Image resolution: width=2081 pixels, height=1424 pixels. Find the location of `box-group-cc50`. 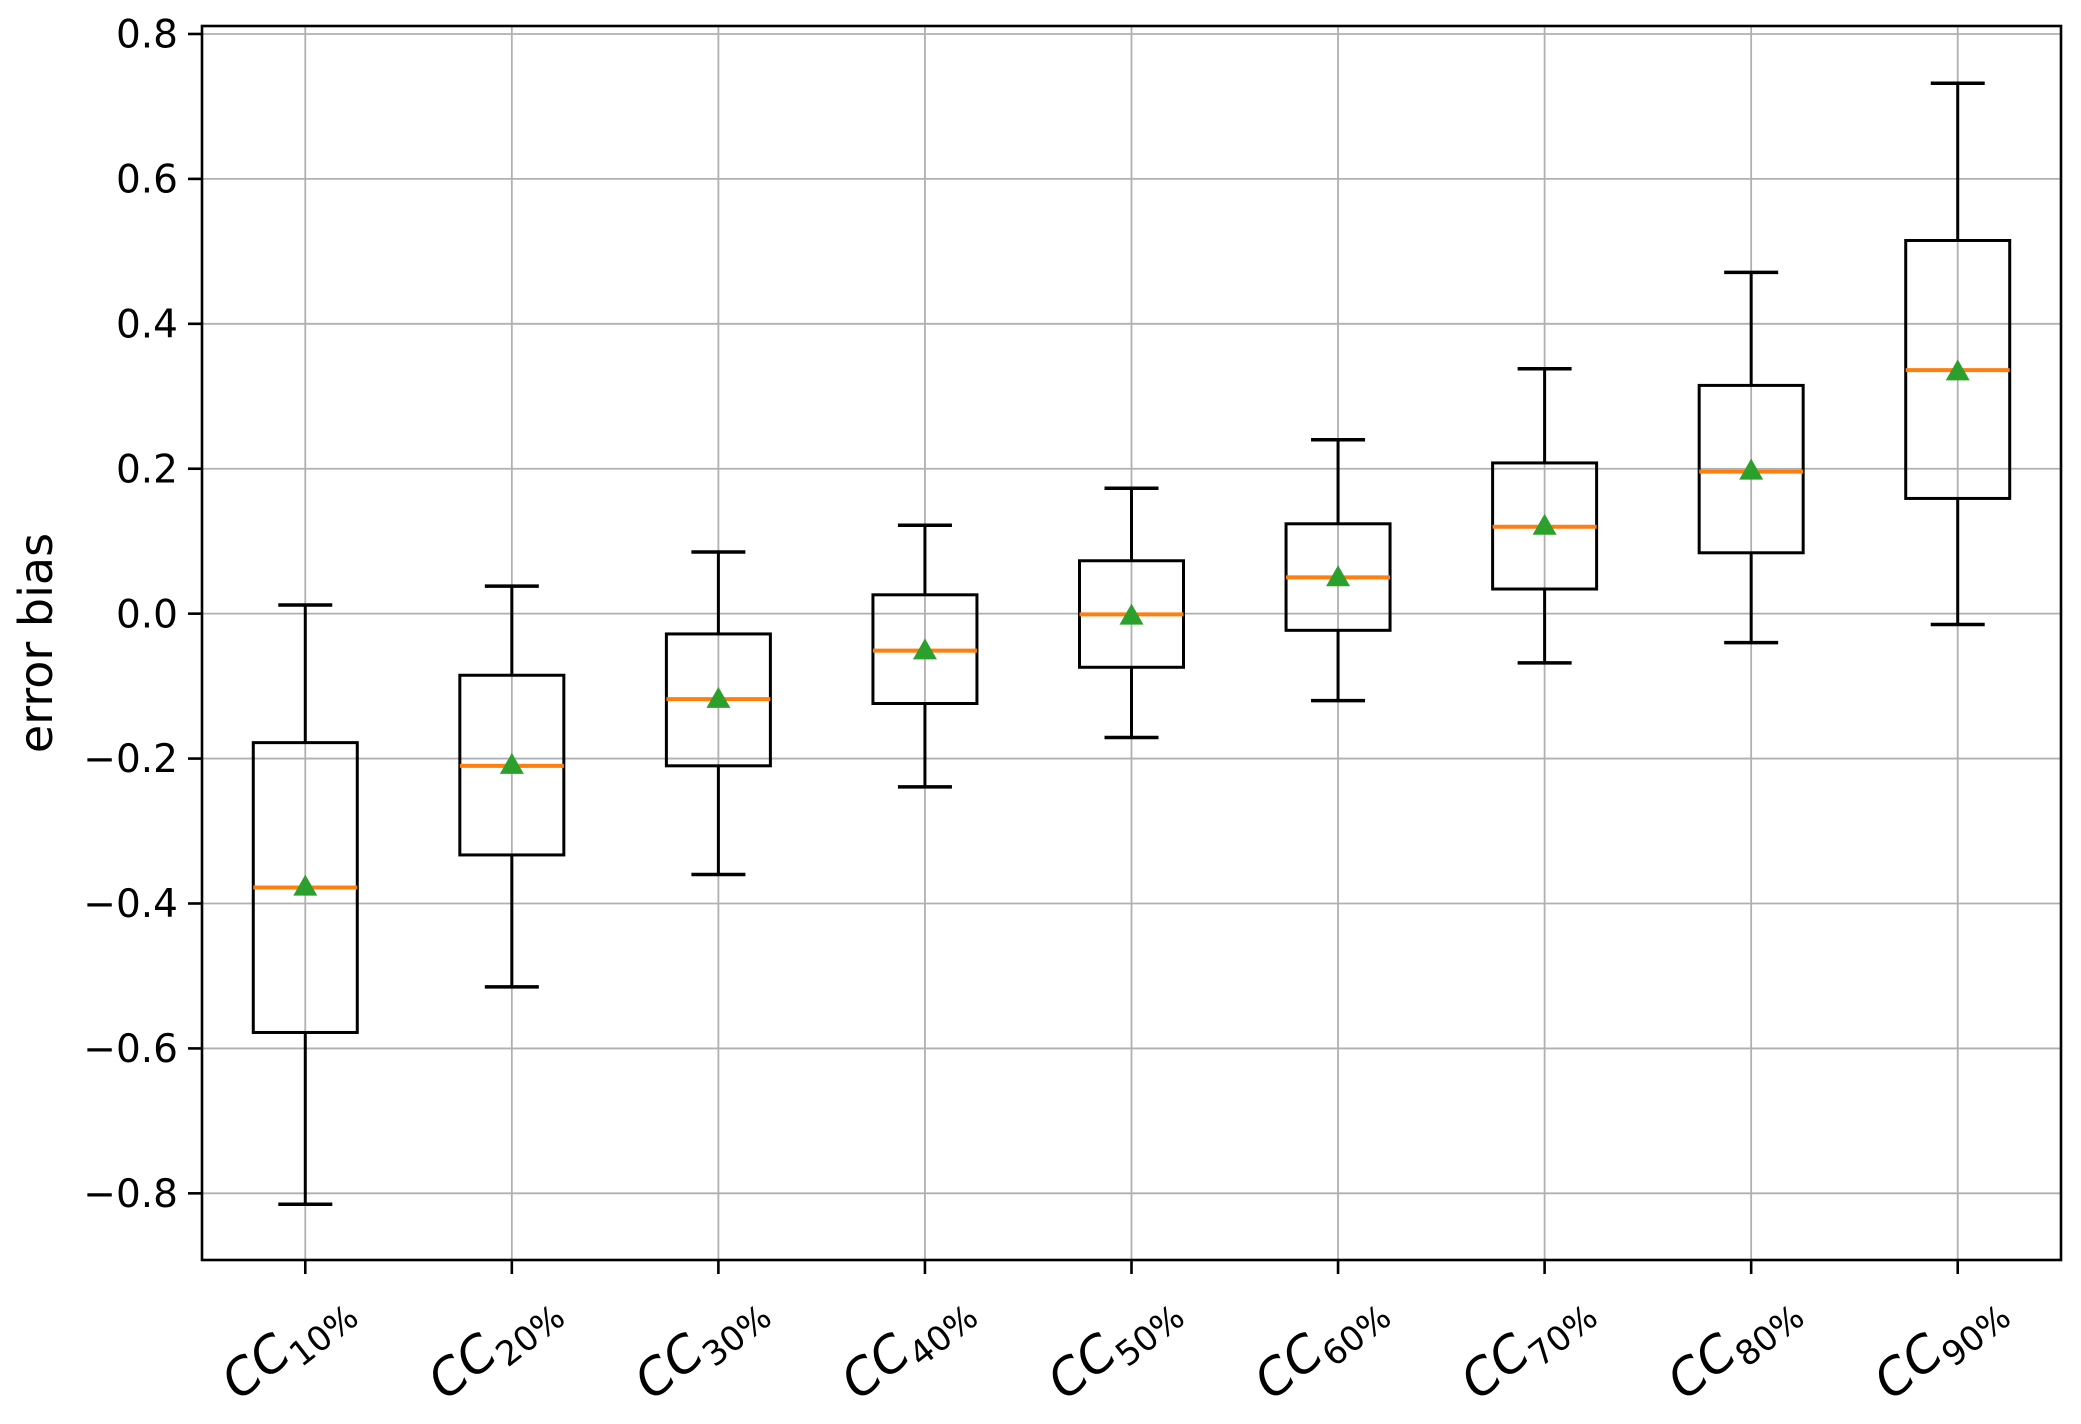

box-group-cc50 is located at coordinates (1131, 613).